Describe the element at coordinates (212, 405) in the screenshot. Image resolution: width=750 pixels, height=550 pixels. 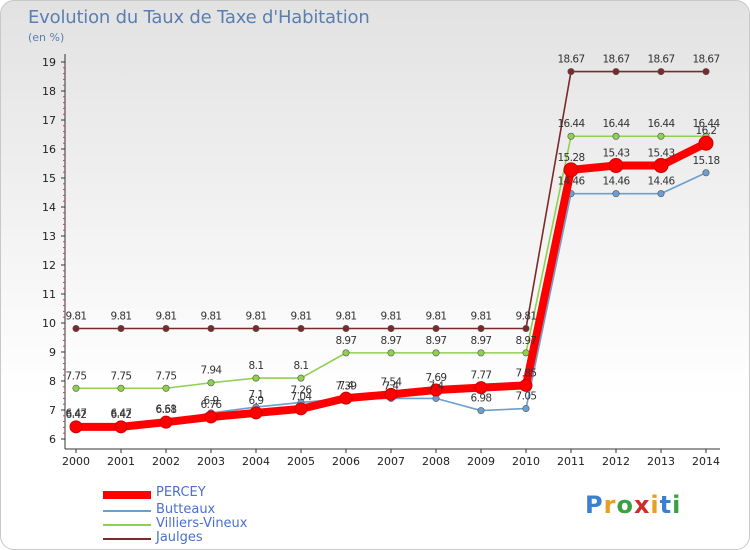
I see `data-label-percey: 6.76` at that location.